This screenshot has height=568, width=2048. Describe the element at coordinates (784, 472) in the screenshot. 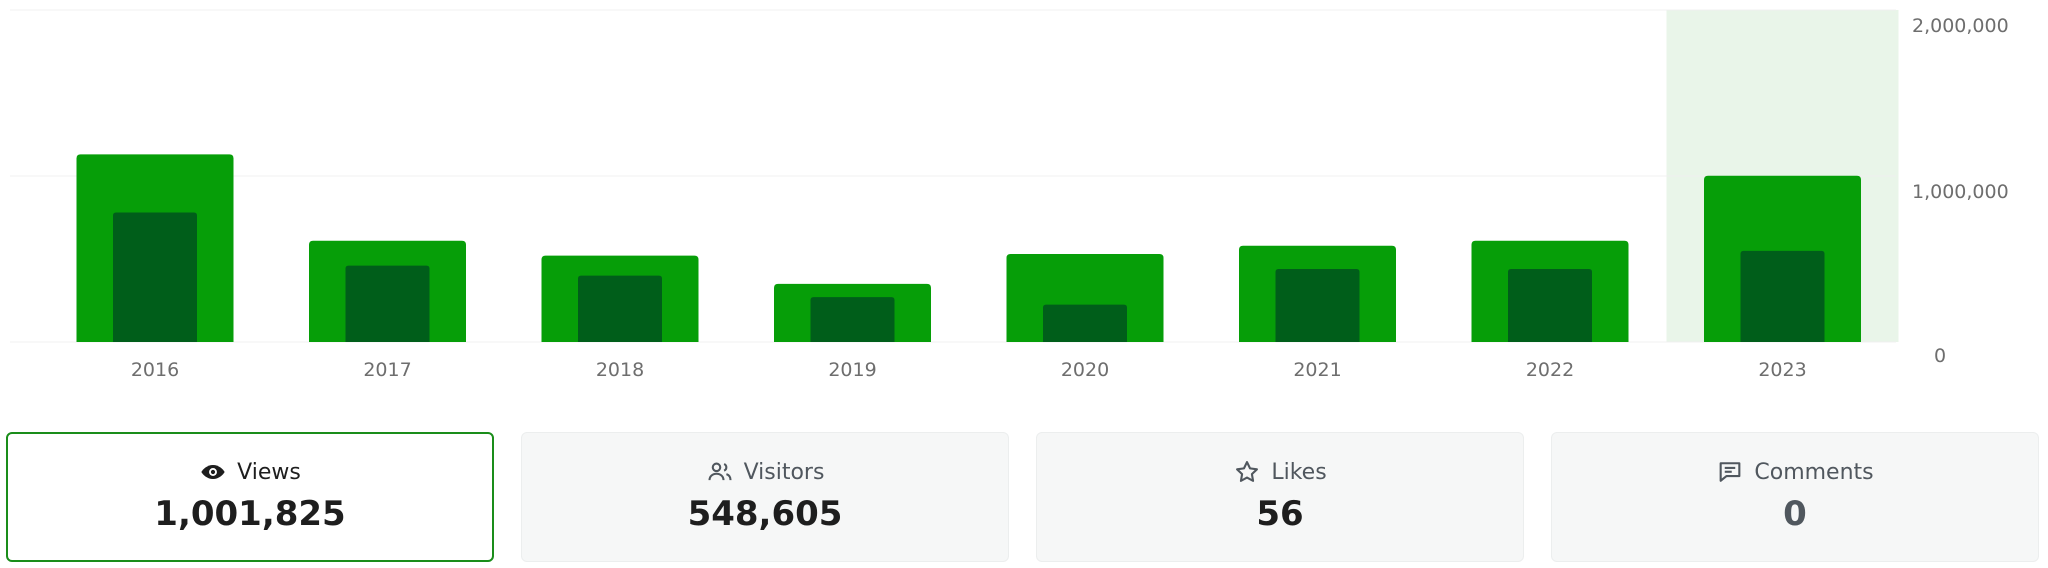

I see `visitors-label: Visitors` at that location.